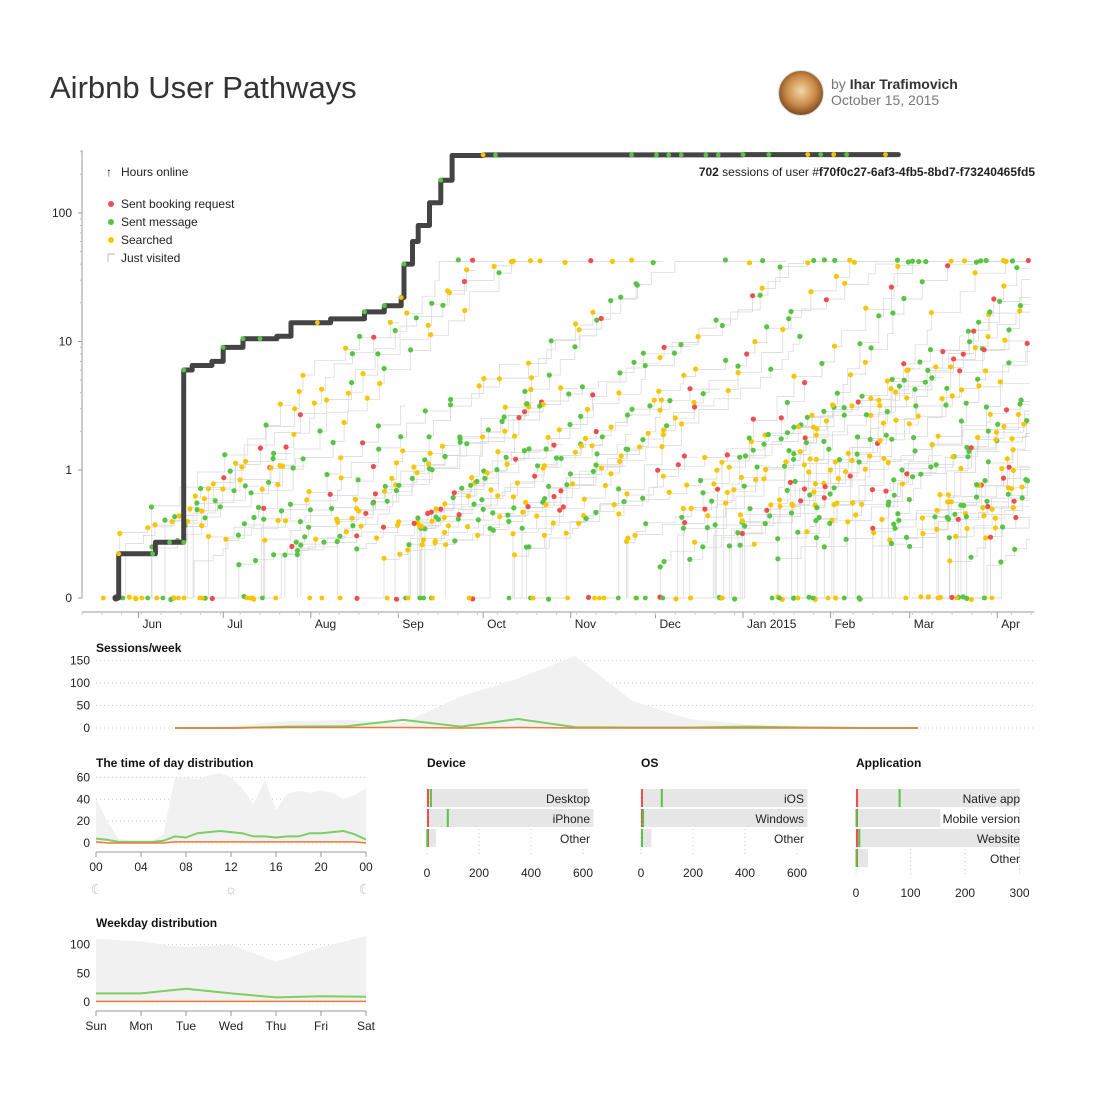  Describe the element at coordinates (151, 624) in the screenshot. I see `x-tick-label: Jun` at that location.